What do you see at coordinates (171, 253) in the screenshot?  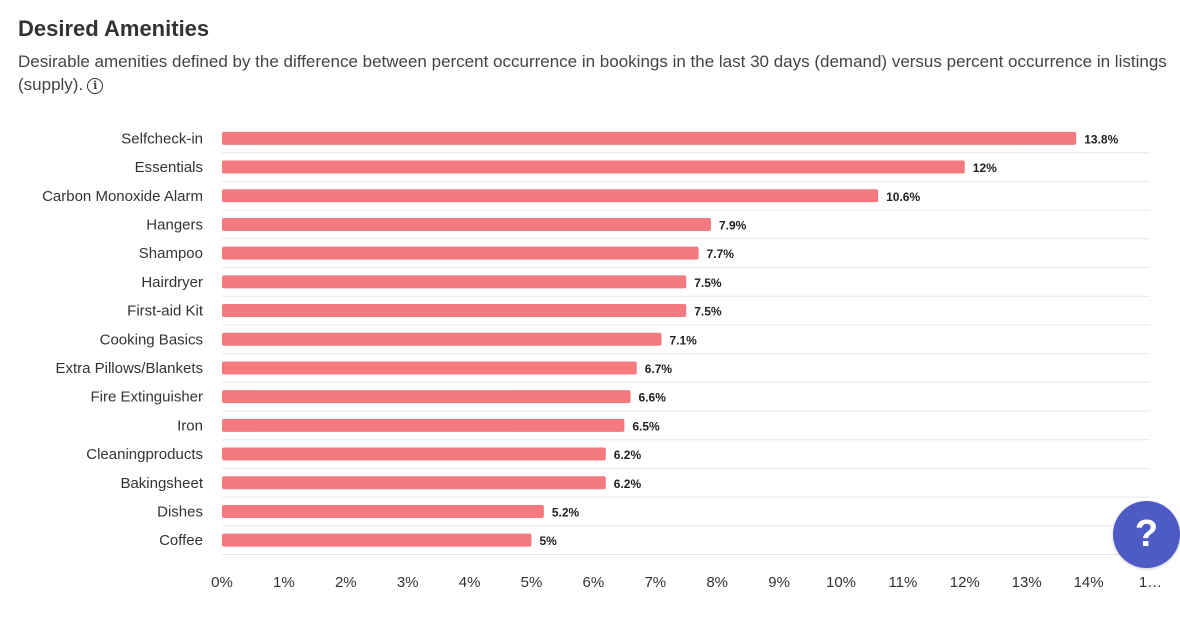 I see `category-label: Shampoo` at bounding box center [171, 253].